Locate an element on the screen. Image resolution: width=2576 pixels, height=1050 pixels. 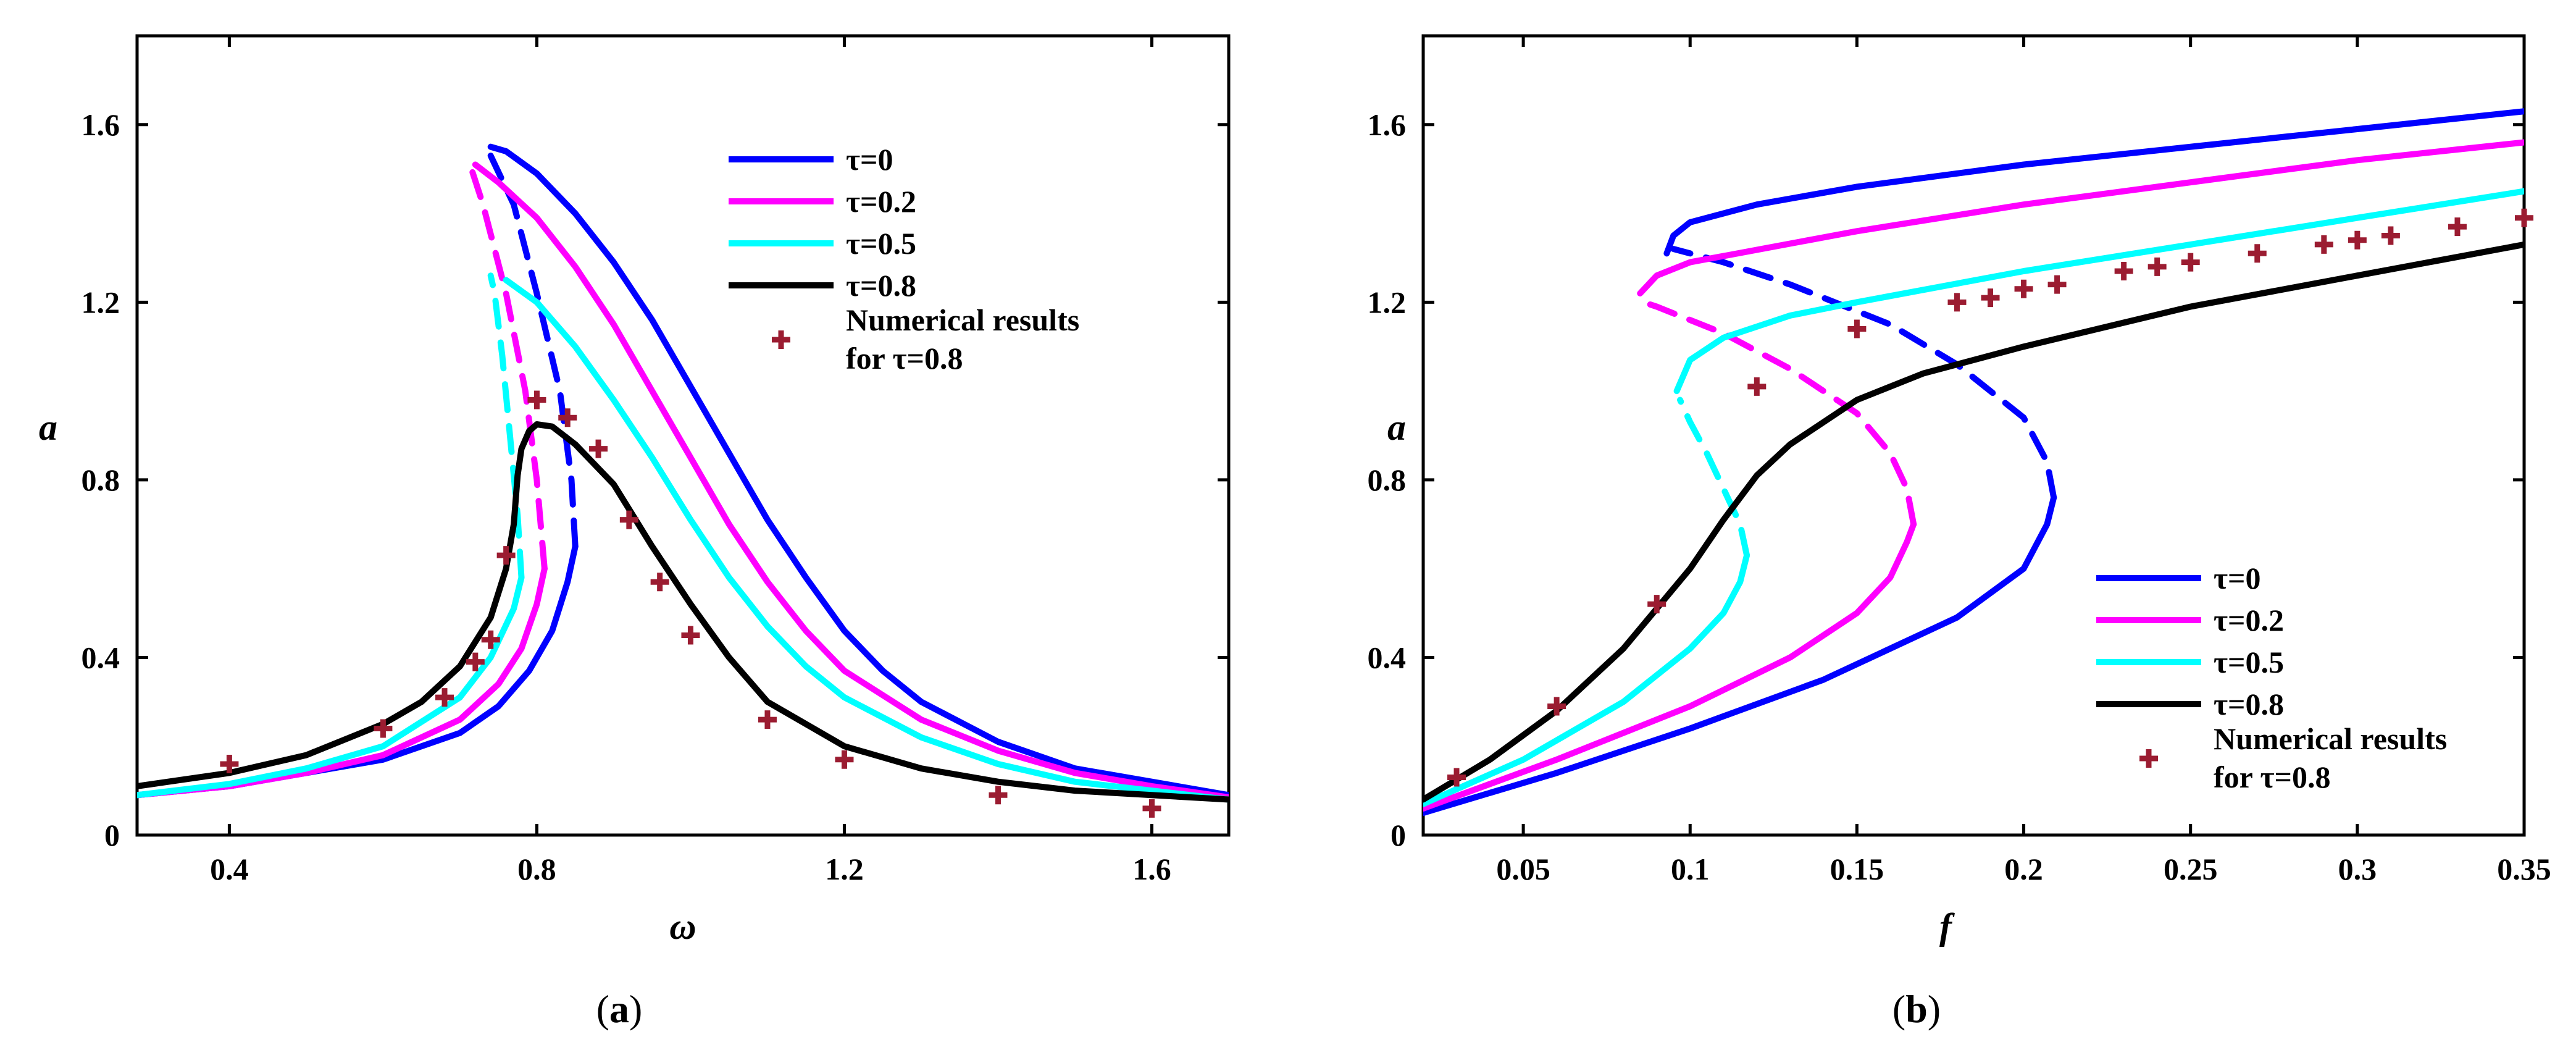
series-line---0-2-stable-high is located at coordinates (2080, 218).